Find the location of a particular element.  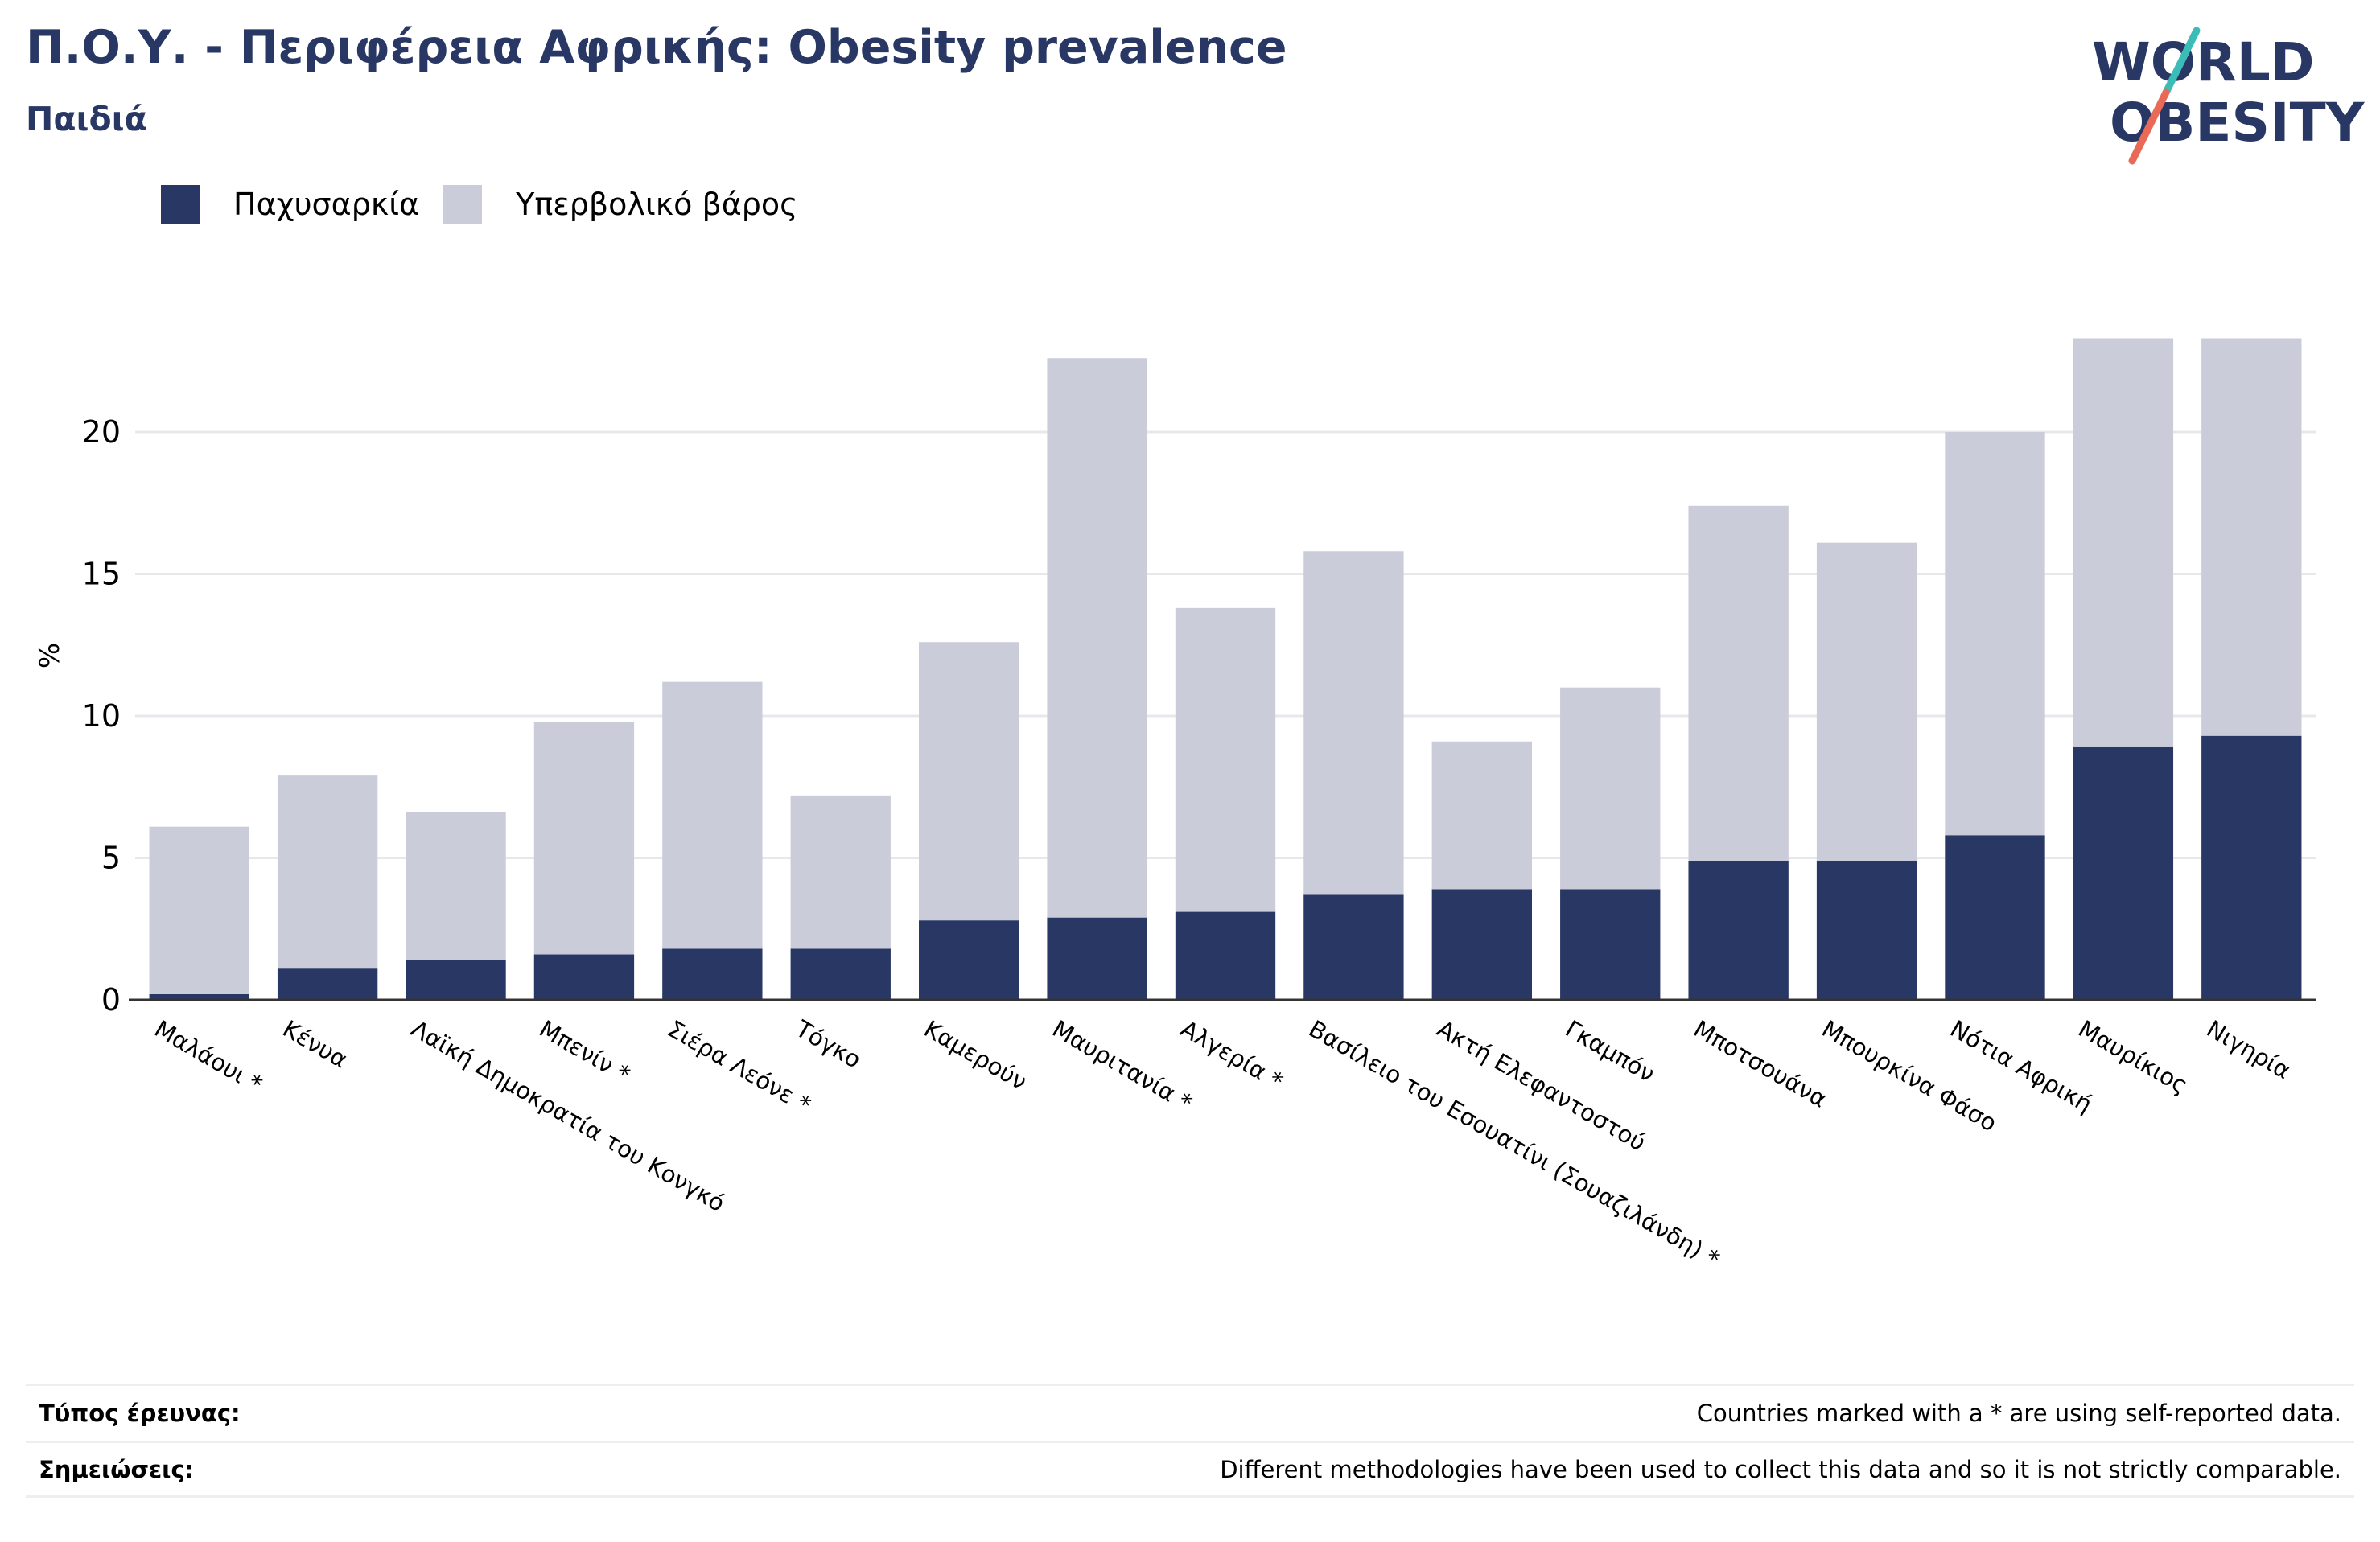

y-axis-label: % is located at coordinates (50, 655).